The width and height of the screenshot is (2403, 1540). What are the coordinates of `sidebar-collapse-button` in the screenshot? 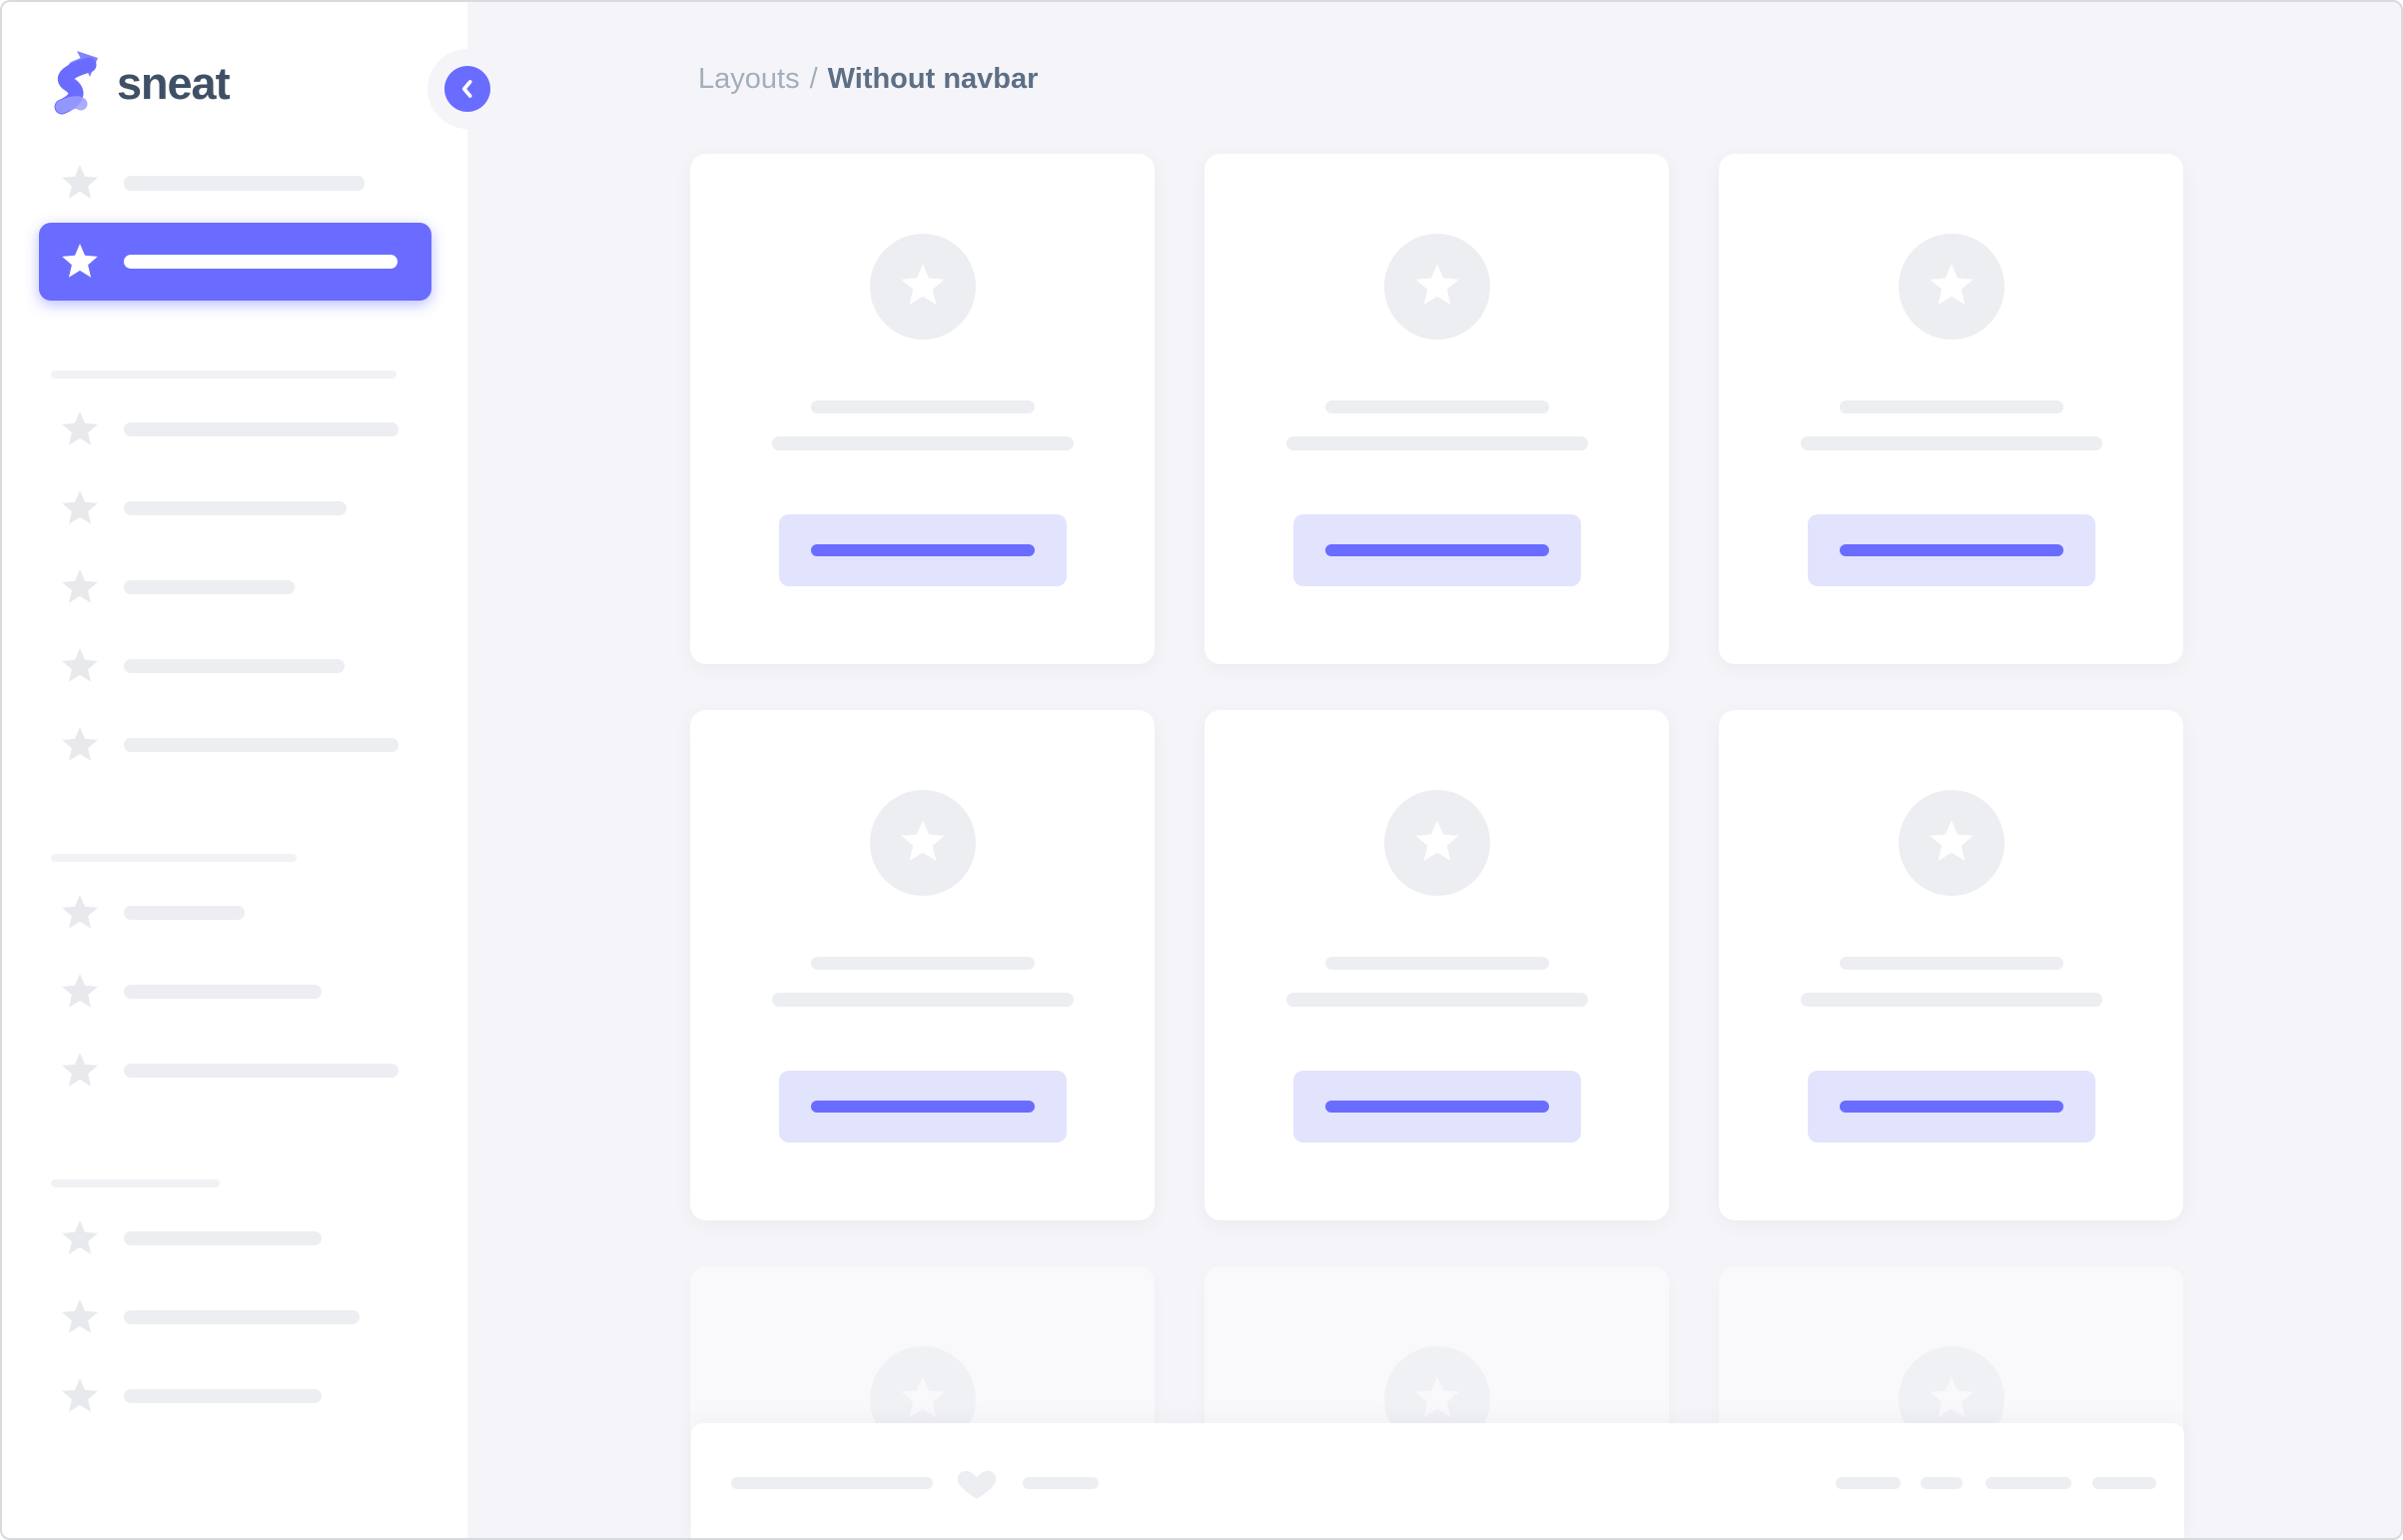 It's located at (467, 89).